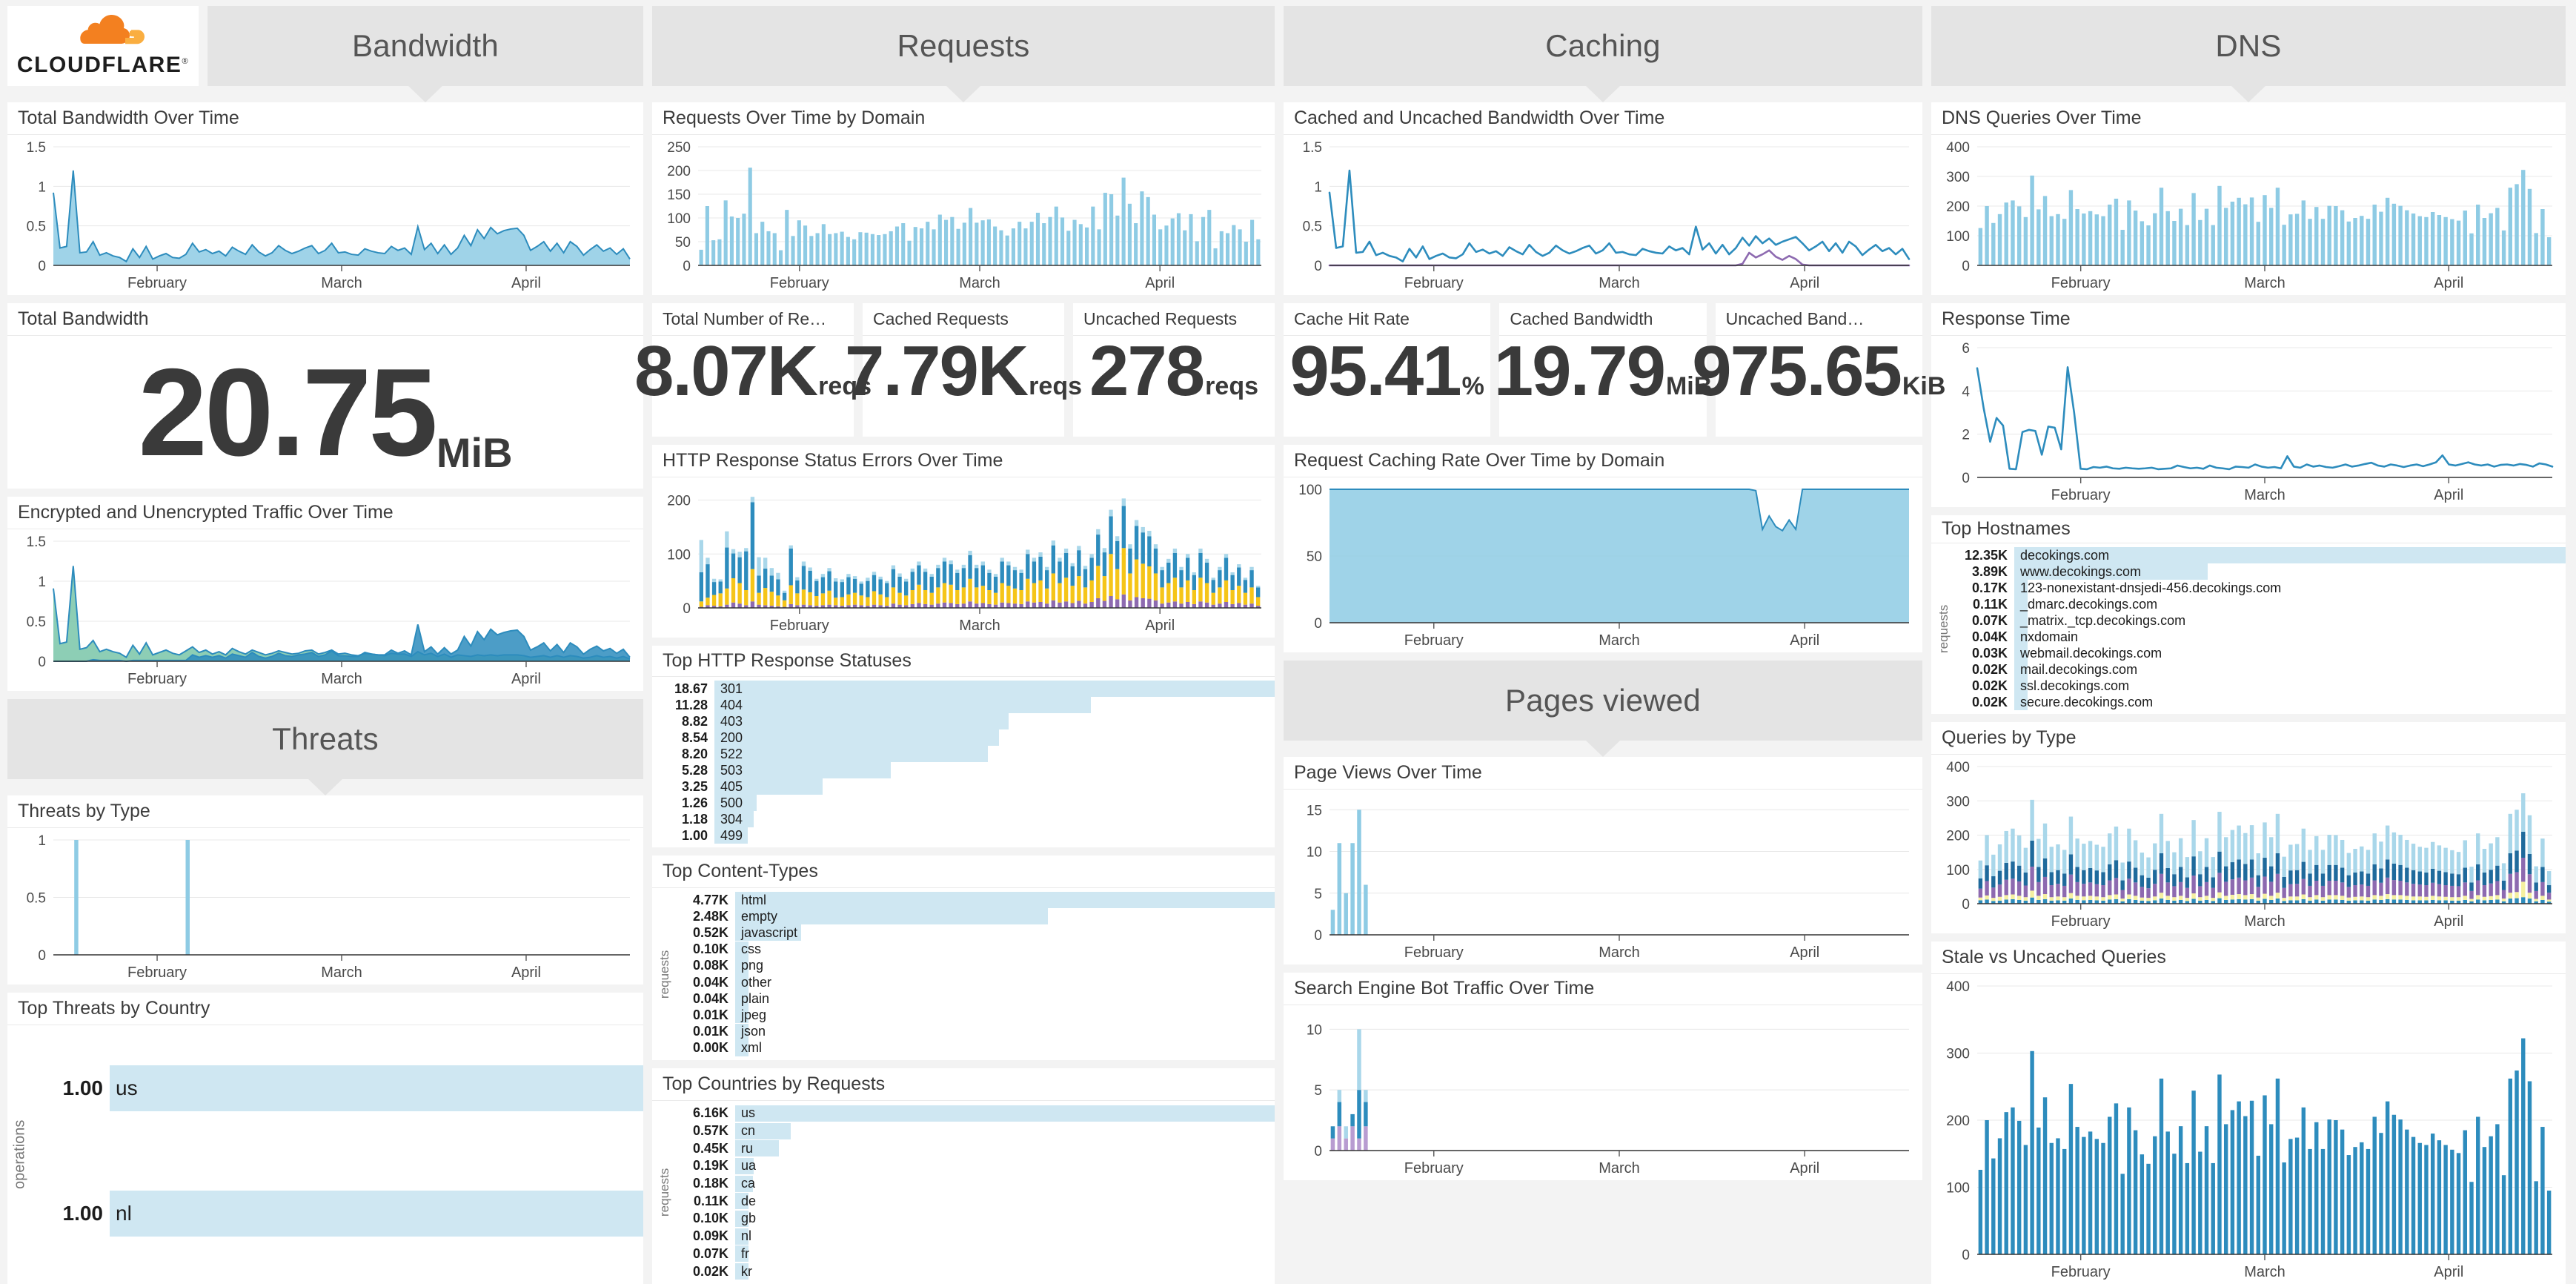  I want to click on list-item: 0.03K webmail.decokings.com, so click(2259, 653).